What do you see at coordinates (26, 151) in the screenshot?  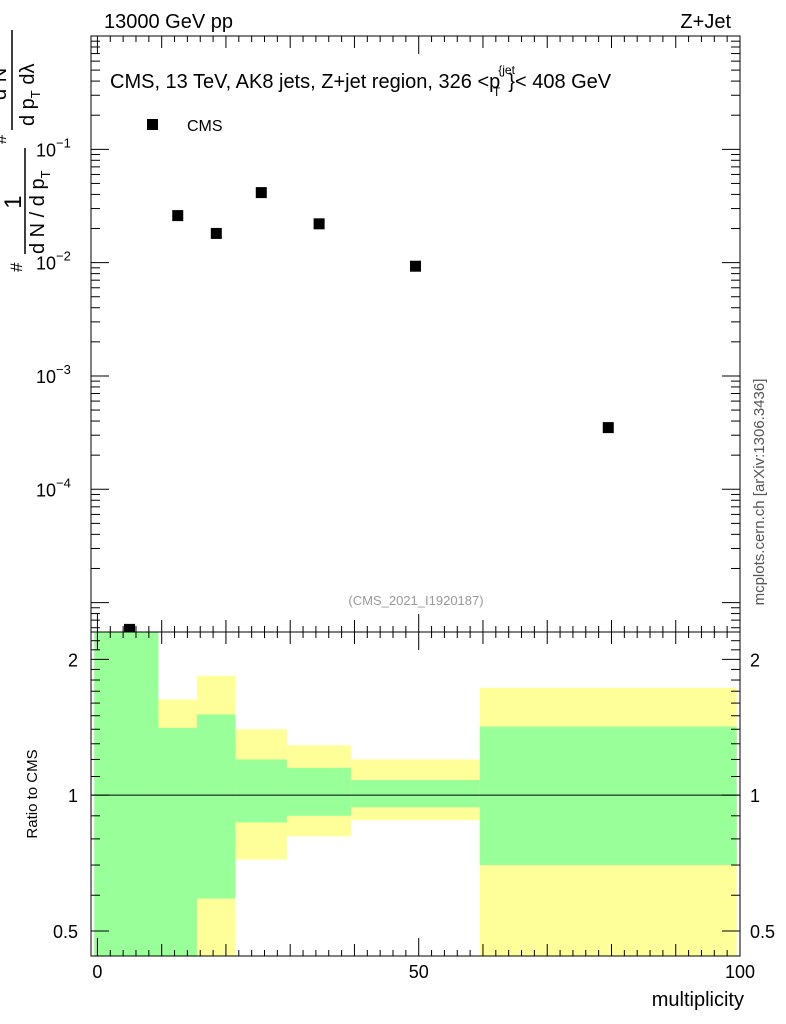 I see `main-y-axis-title: # 1 d N / d pT # d2N d pT dλ` at bounding box center [26, 151].